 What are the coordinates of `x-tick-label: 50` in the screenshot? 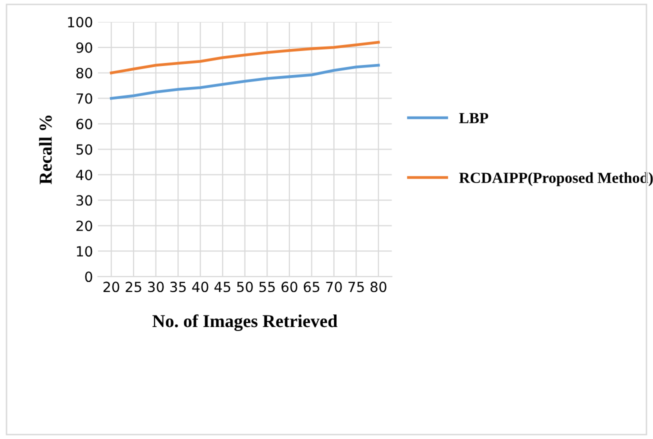 It's located at (245, 287).